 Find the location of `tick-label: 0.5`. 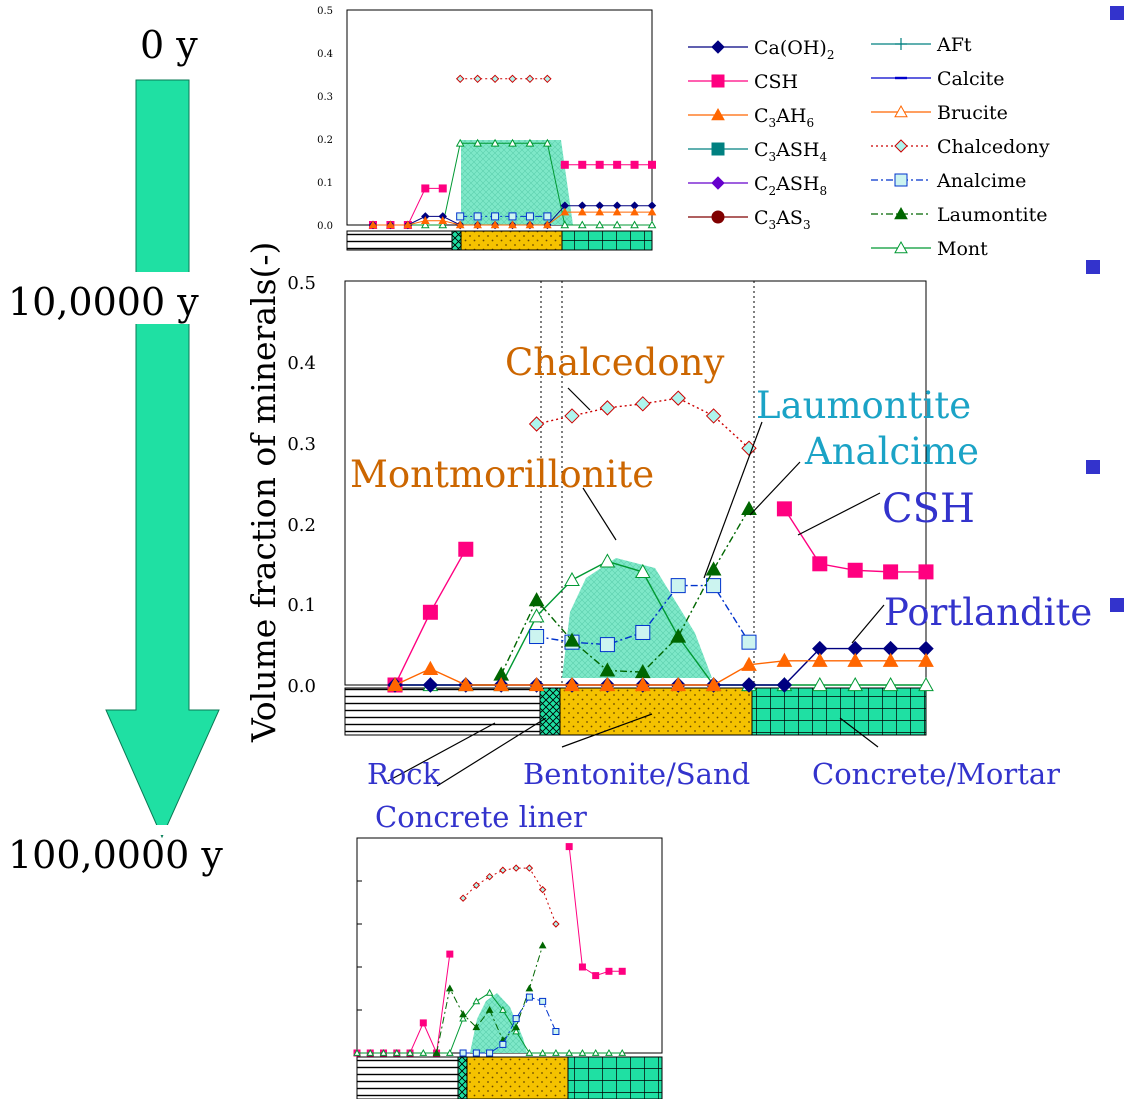

tick-label: 0.5 is located at coordinates (301, 283).